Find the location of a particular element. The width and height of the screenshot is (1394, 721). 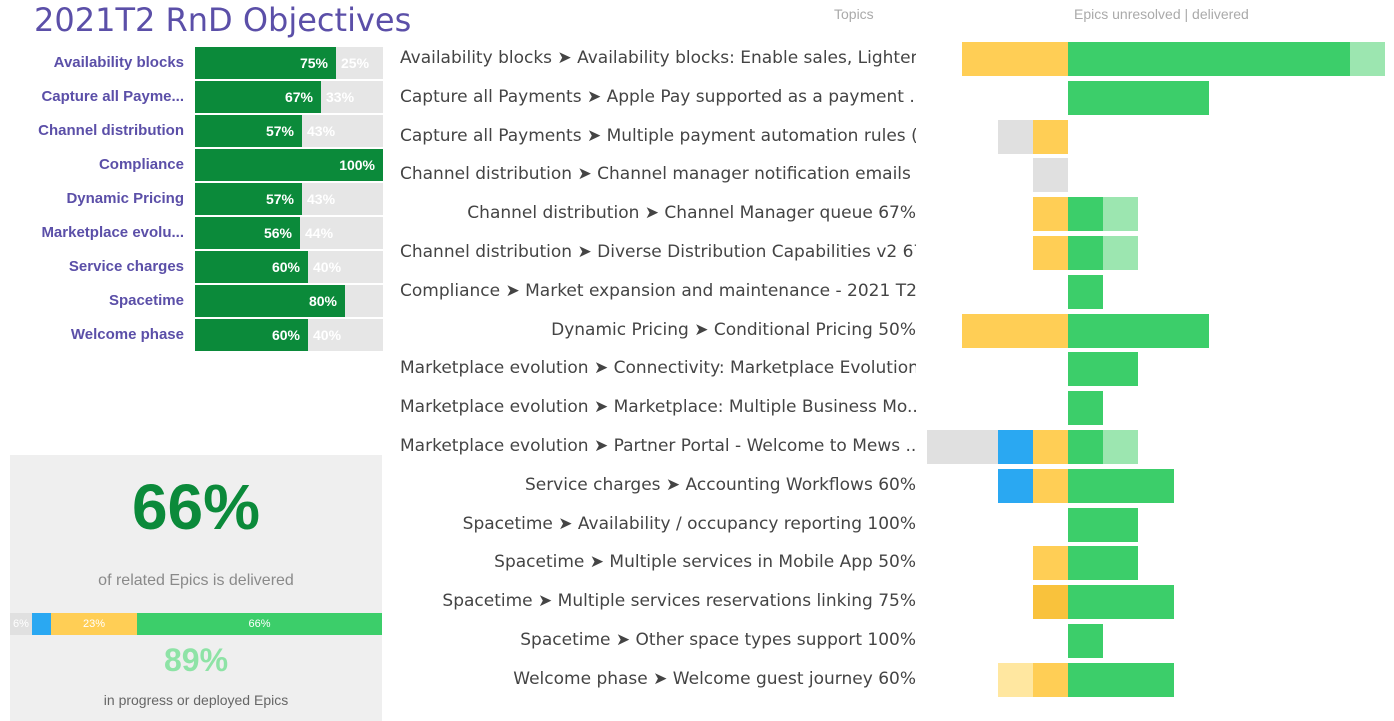

objective-bar: 100% is located at coordinates (289, 165).